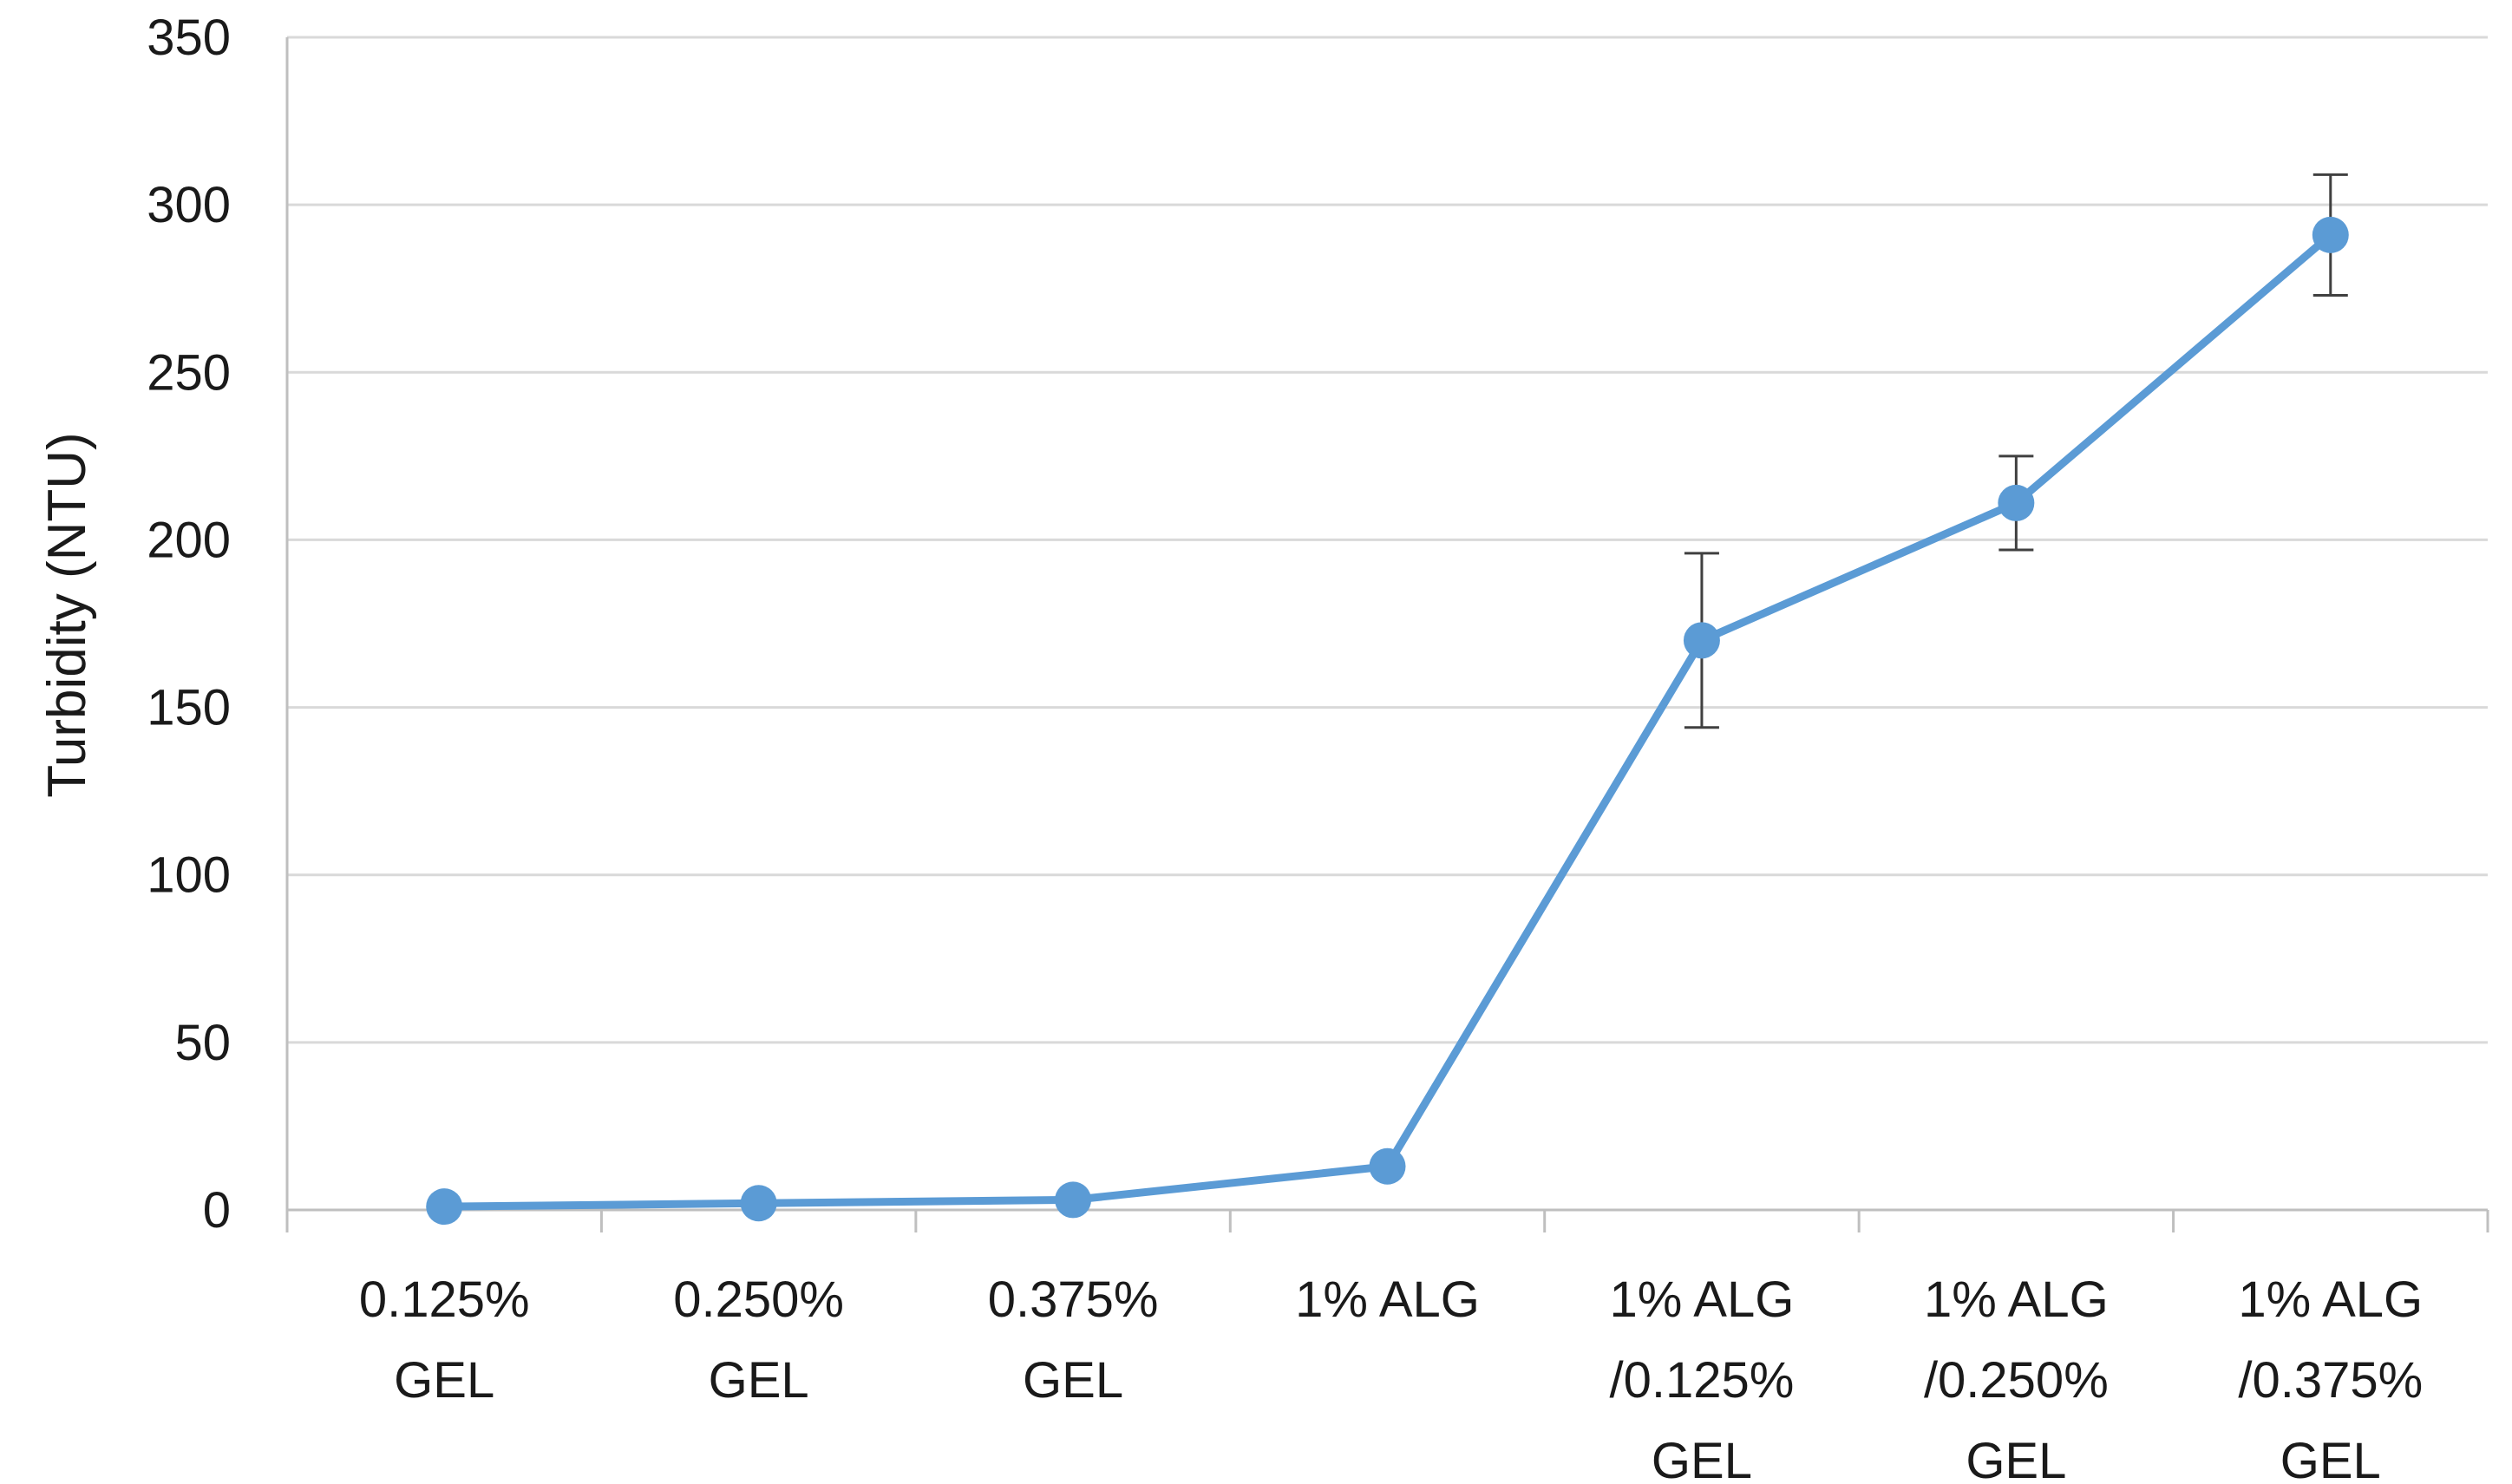 This screenshot has height=1484, width=2512. What do you see at coordinates (444, 1300) in the screenshot?
I see `x-tick-label-line: 0.125%` at bounding box center [444, 1300].